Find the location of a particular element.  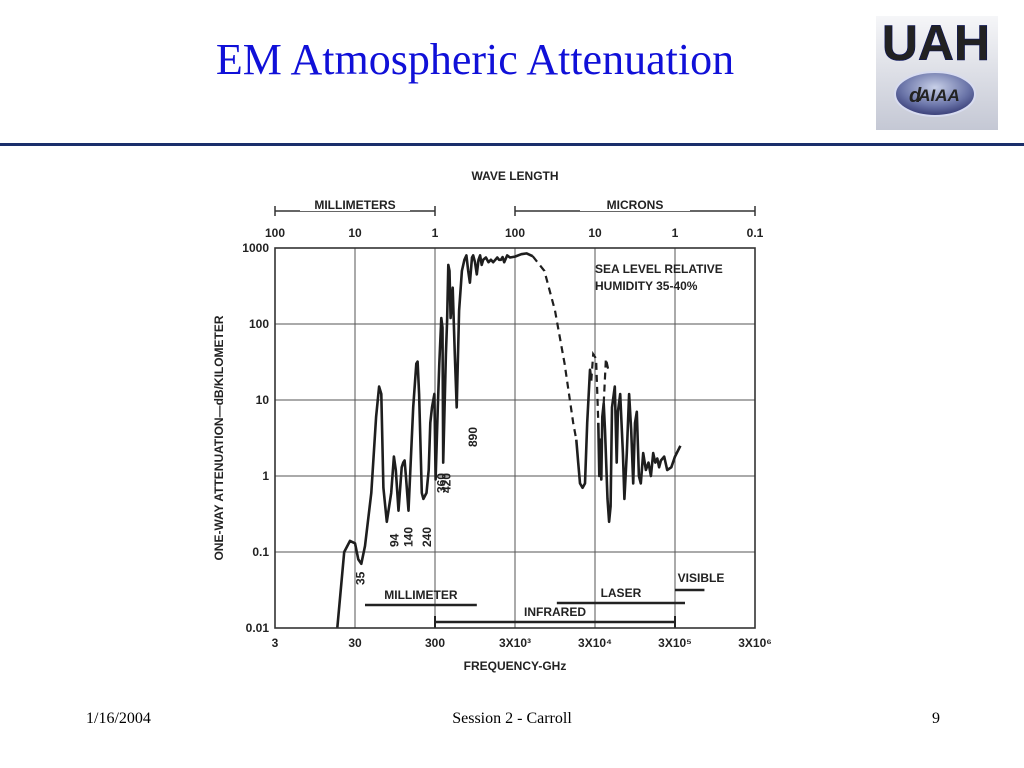

spectrum-band-label: INFRARED is located at coordinates (555, 612).